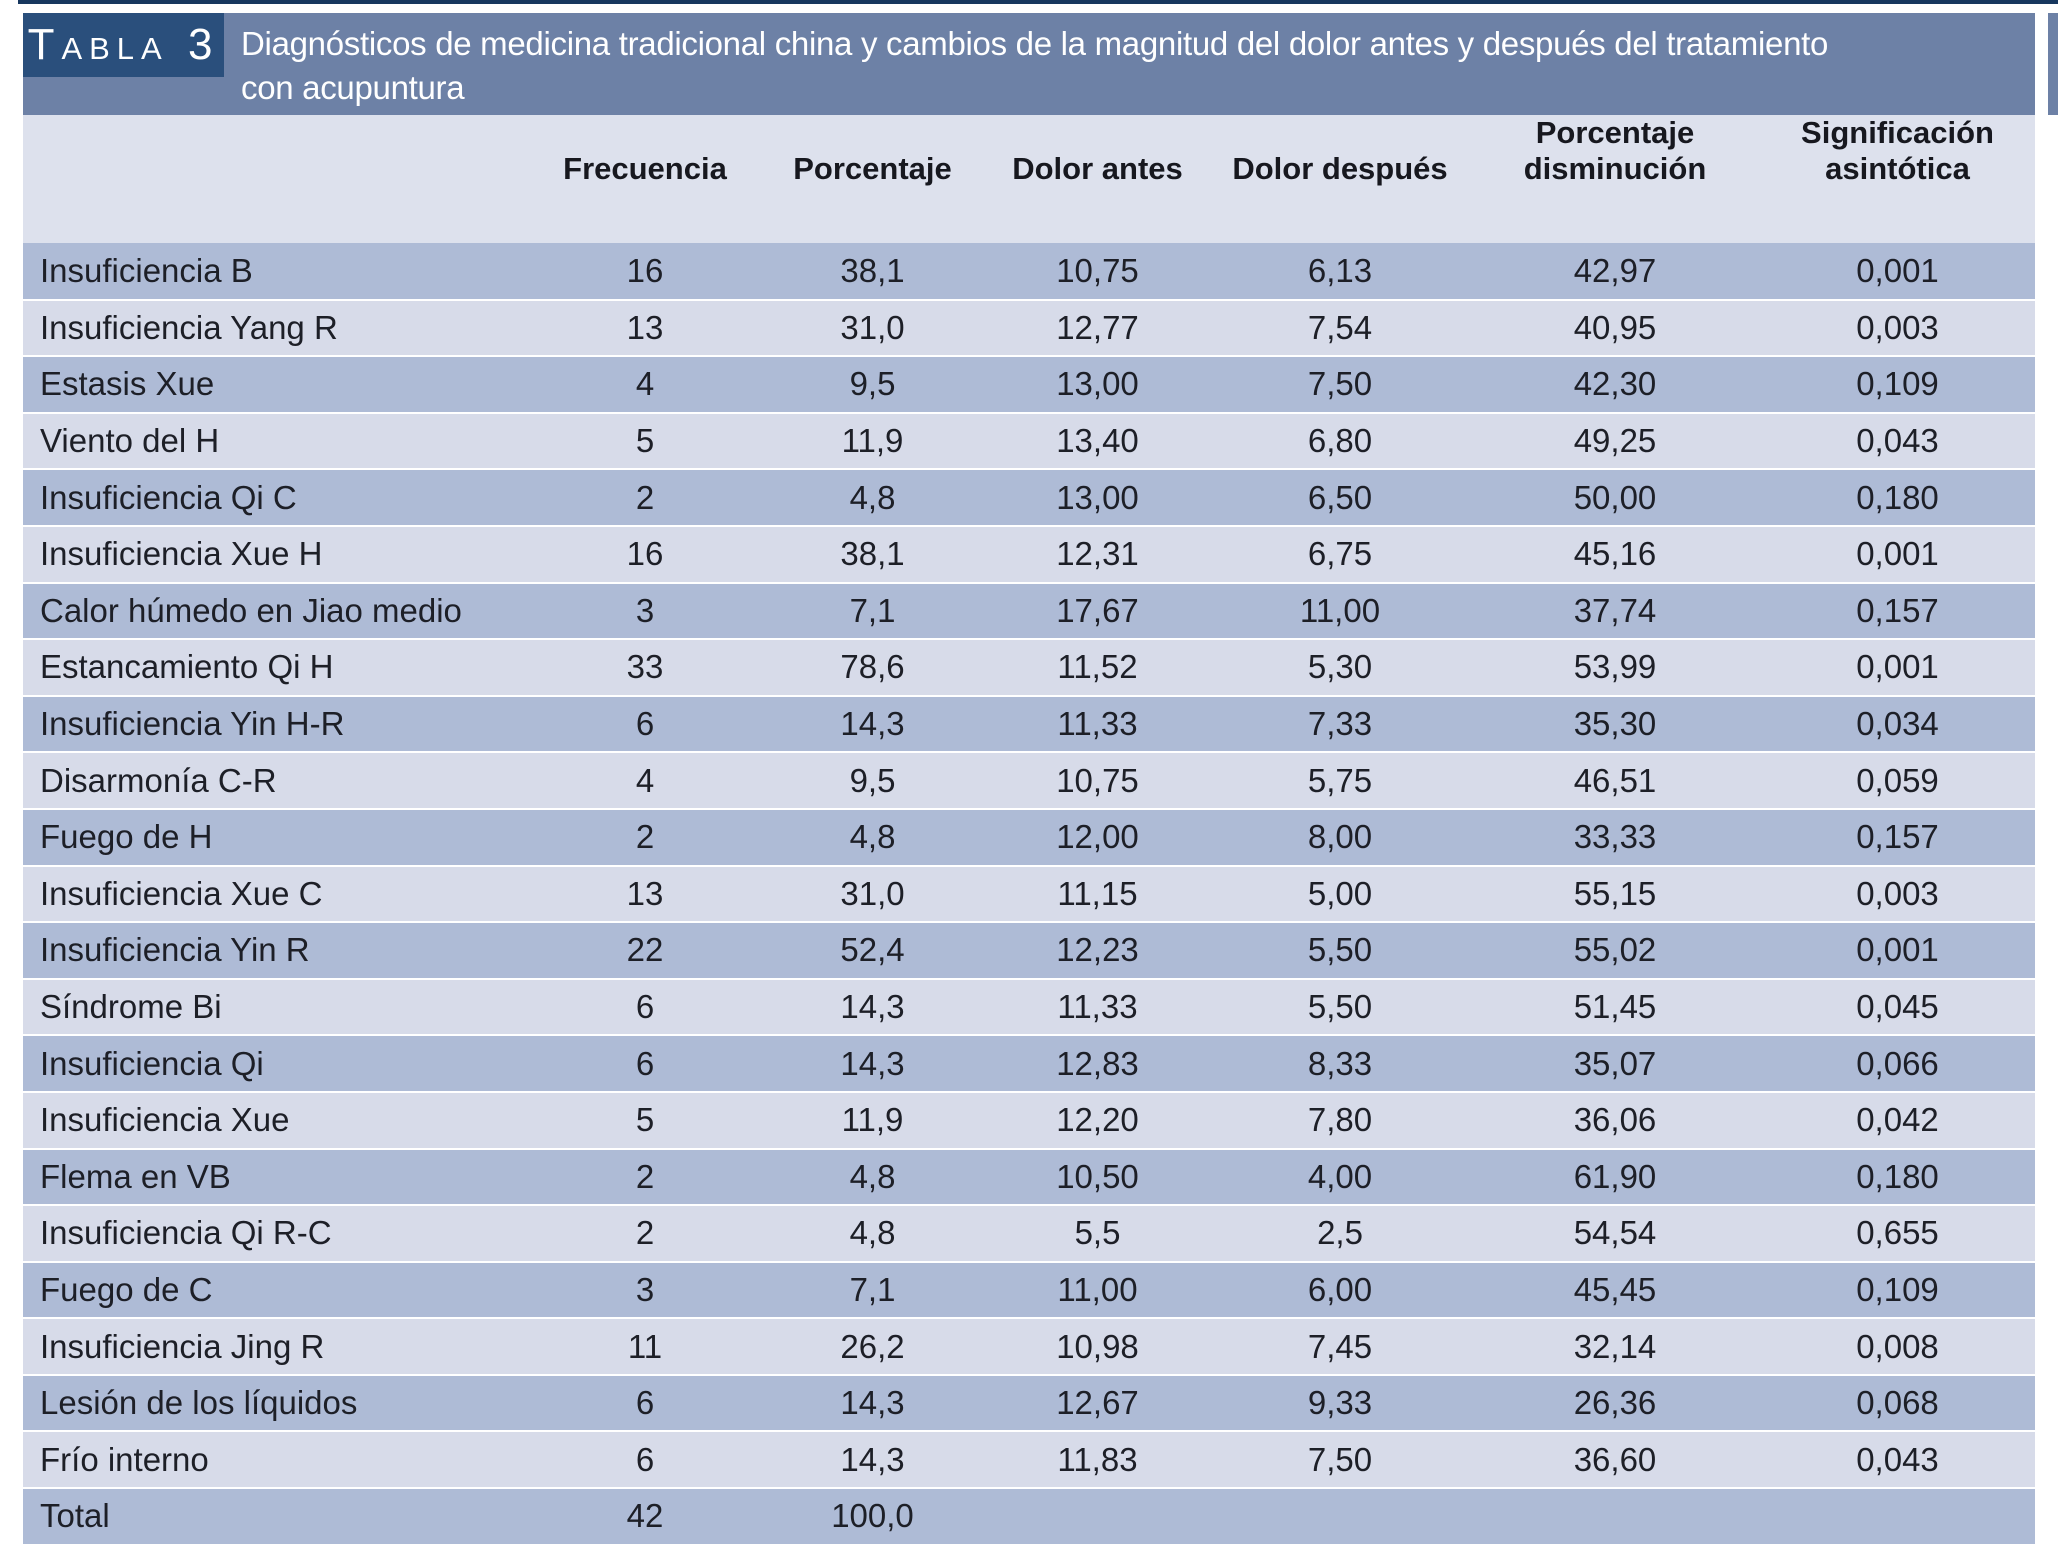 This screenshot has width=2058, height=1558. Describe the element at coordinates (872, 951) in the screenshot. I see `cell-value: 52,4` at that location.